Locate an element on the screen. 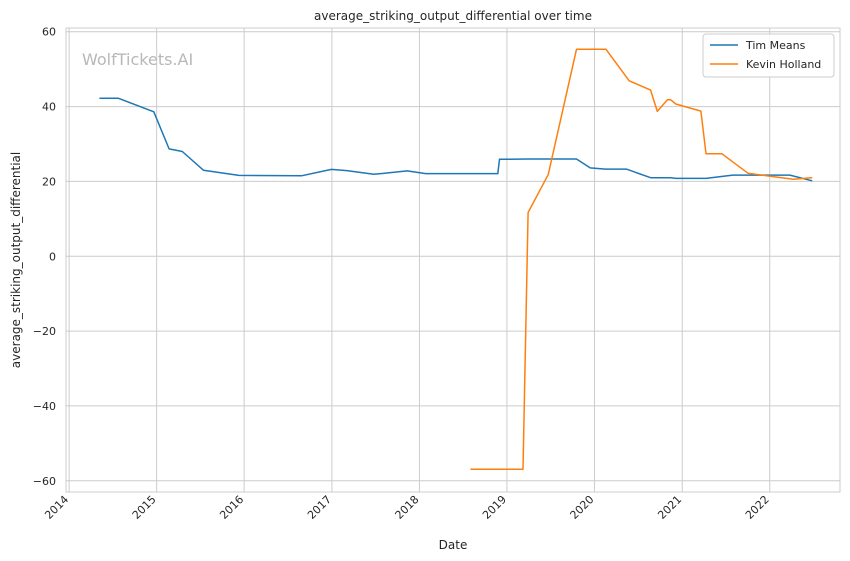 This screenshot has height=561, width=850. y-tick-labels: −60 −40 −20 0 20 40 60 is located at coordinates (44, 257).